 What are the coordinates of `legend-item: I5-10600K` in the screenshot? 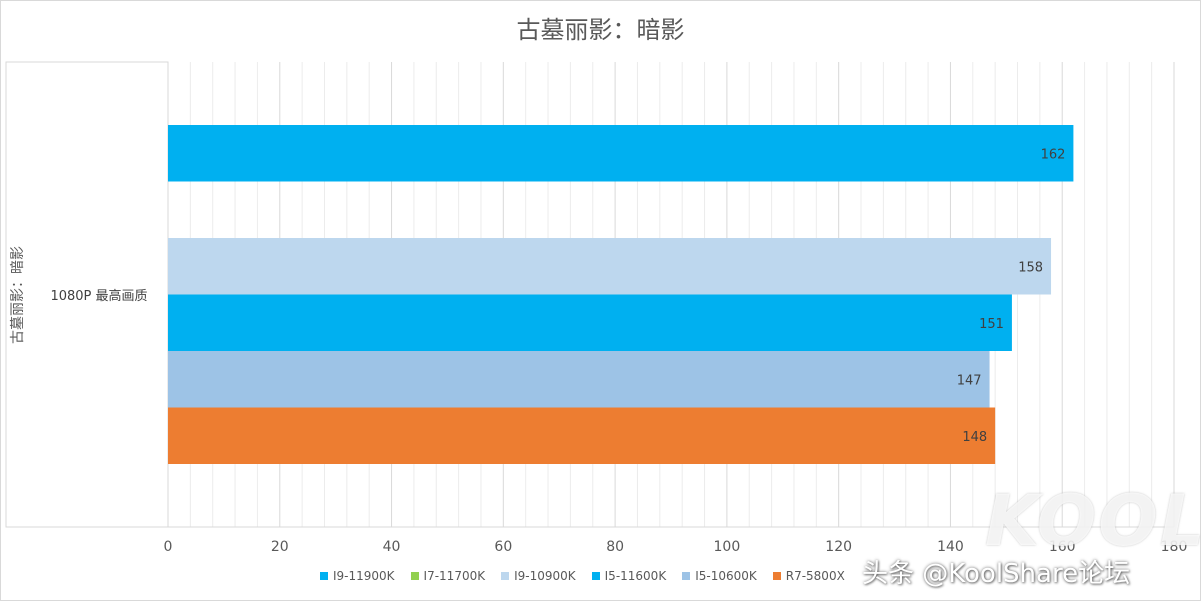 It's located at (719, 576).